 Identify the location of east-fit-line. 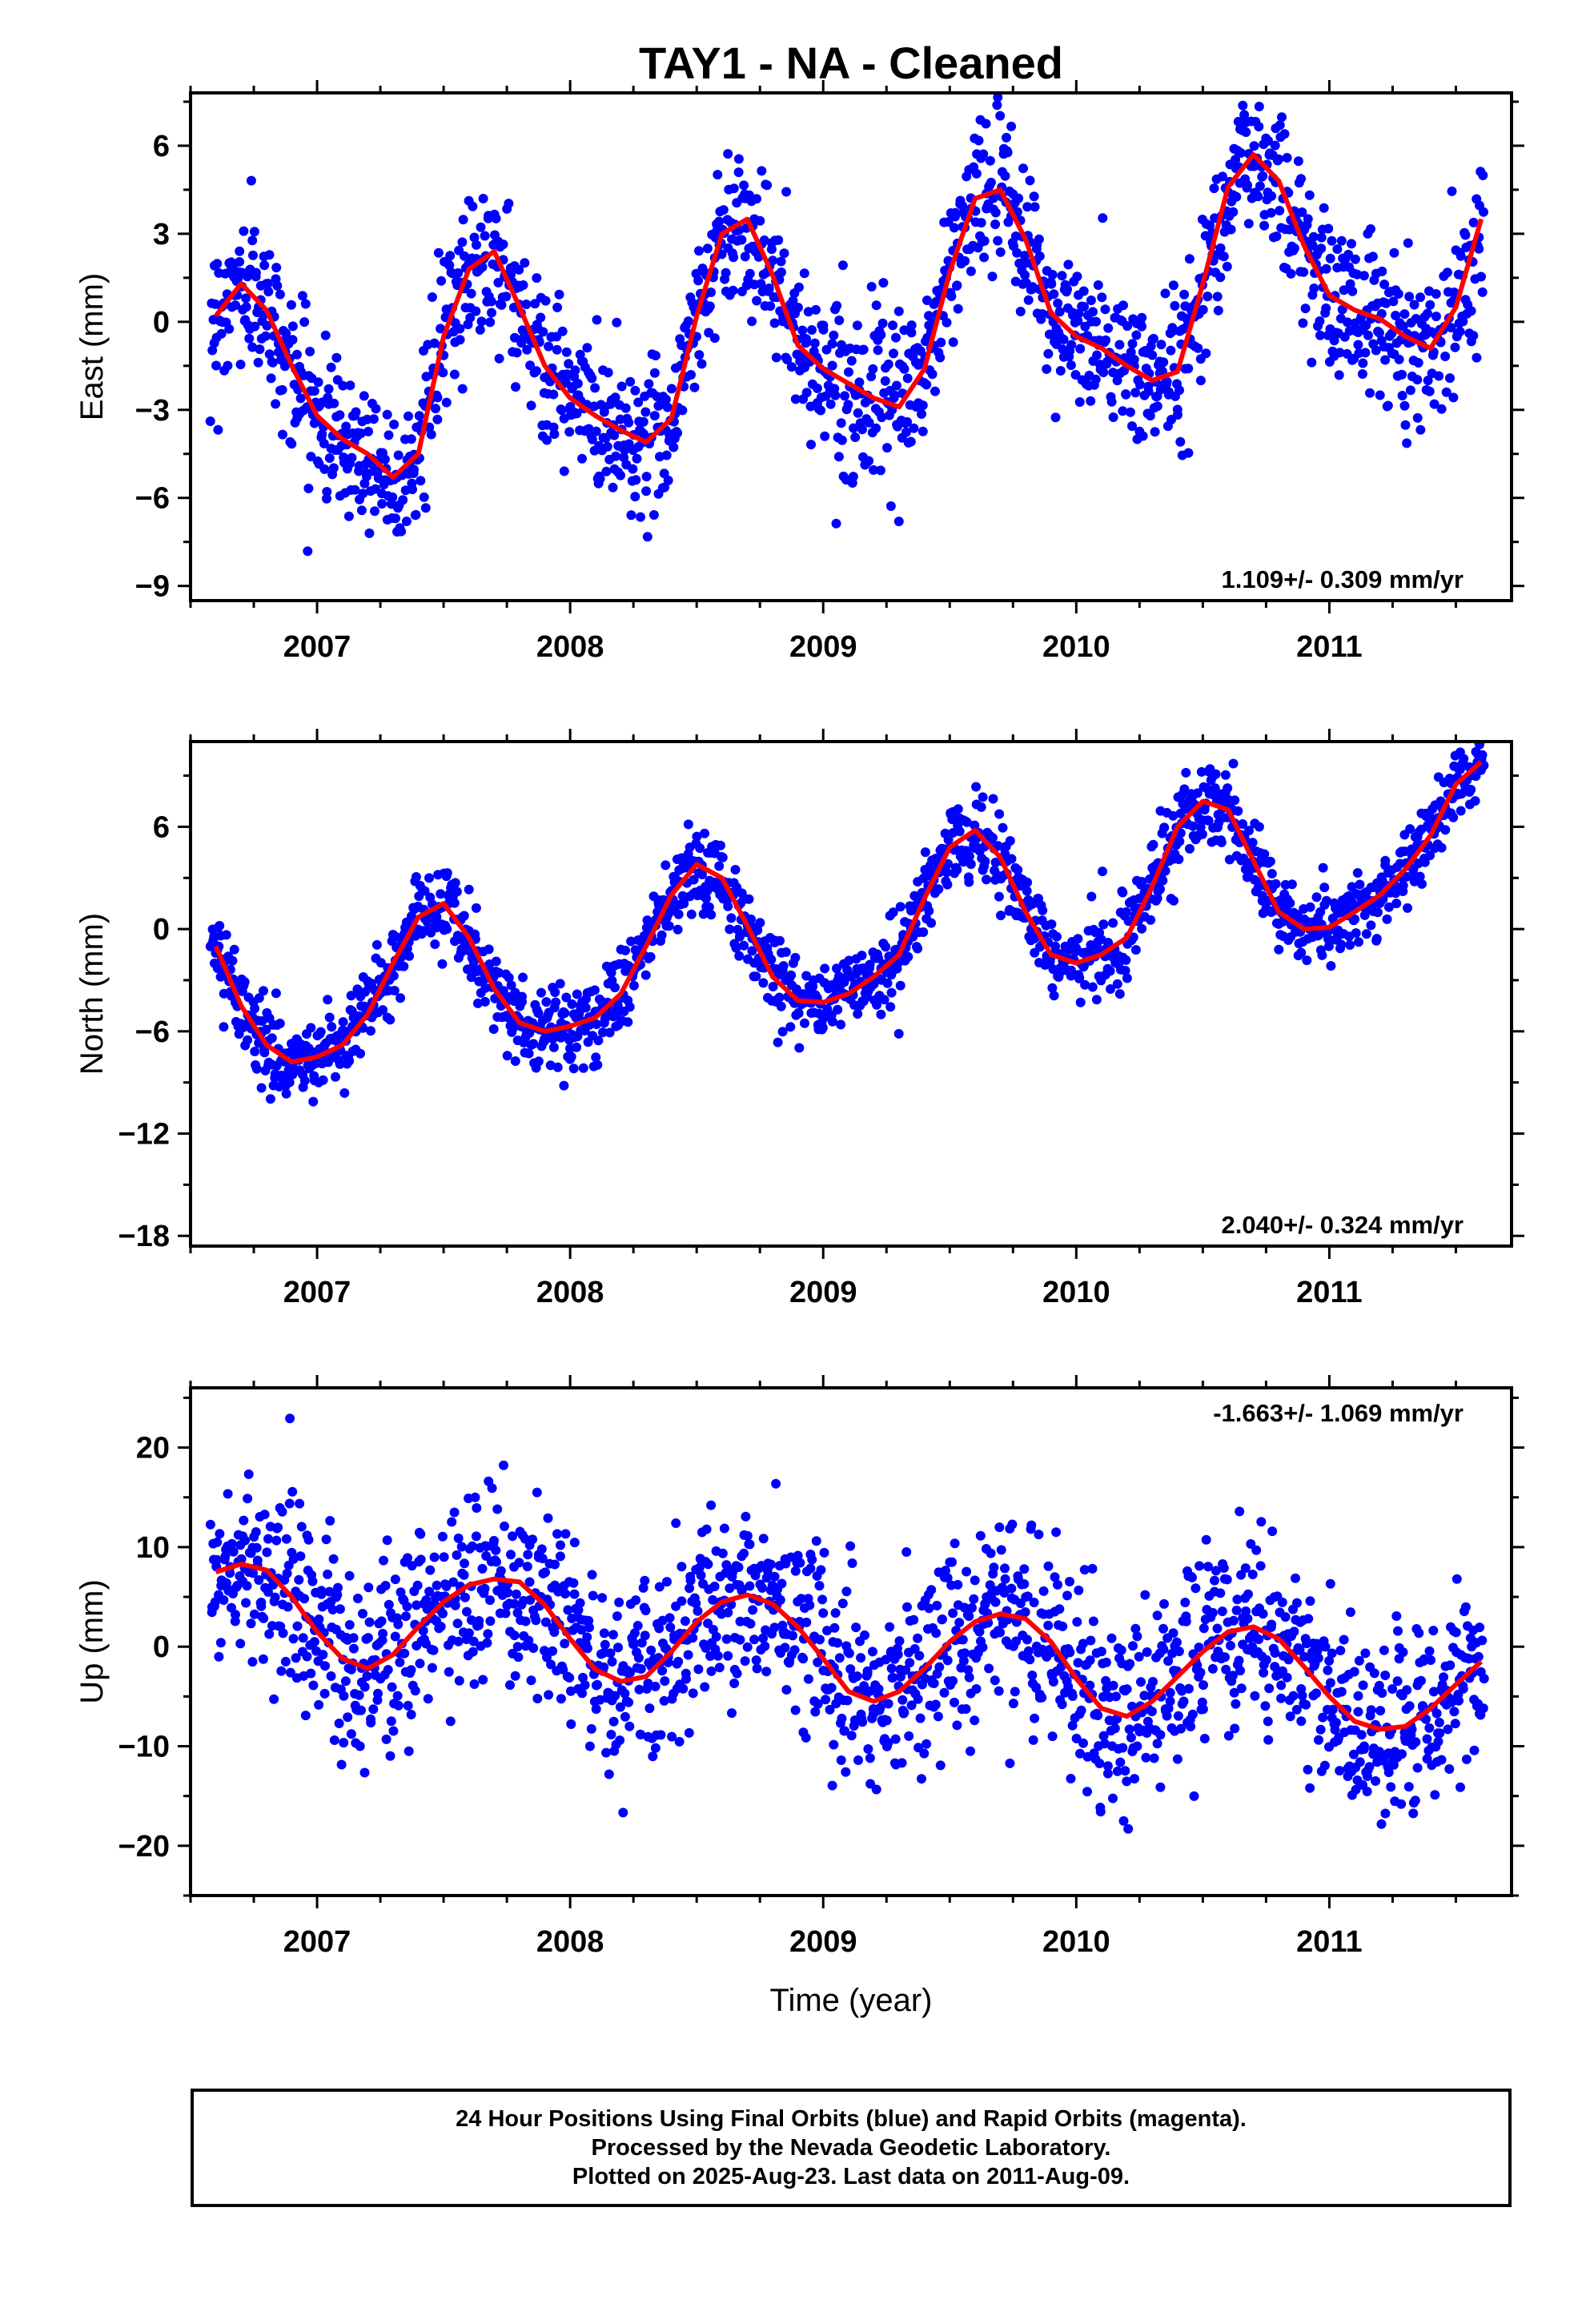
(849, 316).